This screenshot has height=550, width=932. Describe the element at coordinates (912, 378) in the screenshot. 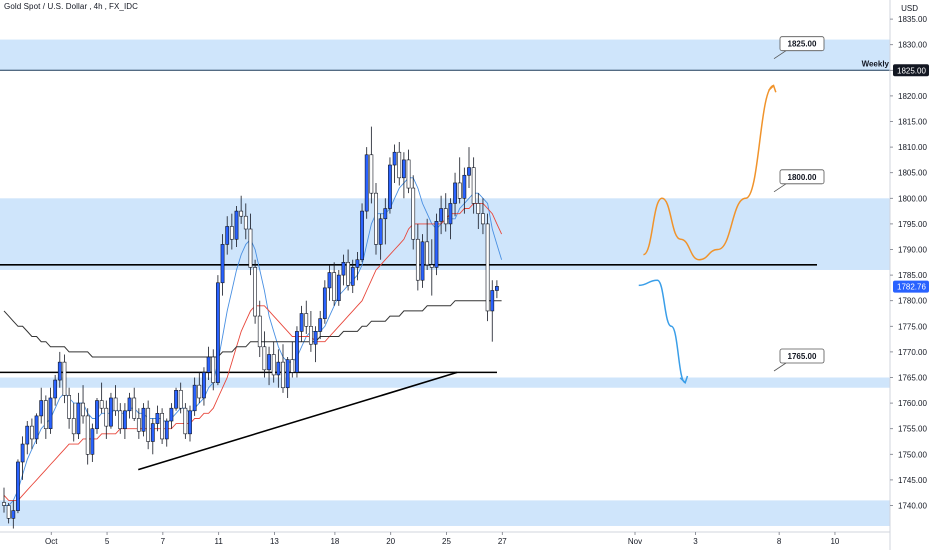

I see `y-tick-label: 1765.00` at that location.